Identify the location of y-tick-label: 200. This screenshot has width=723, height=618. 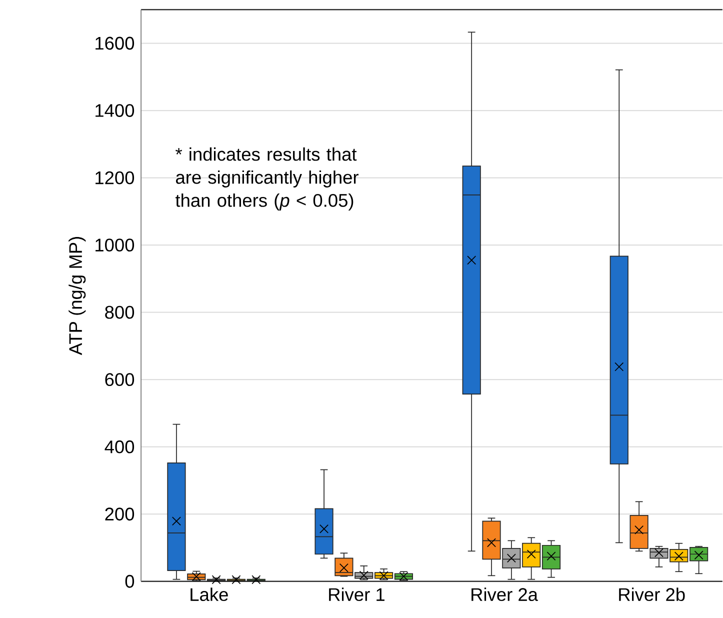
(119, 514).